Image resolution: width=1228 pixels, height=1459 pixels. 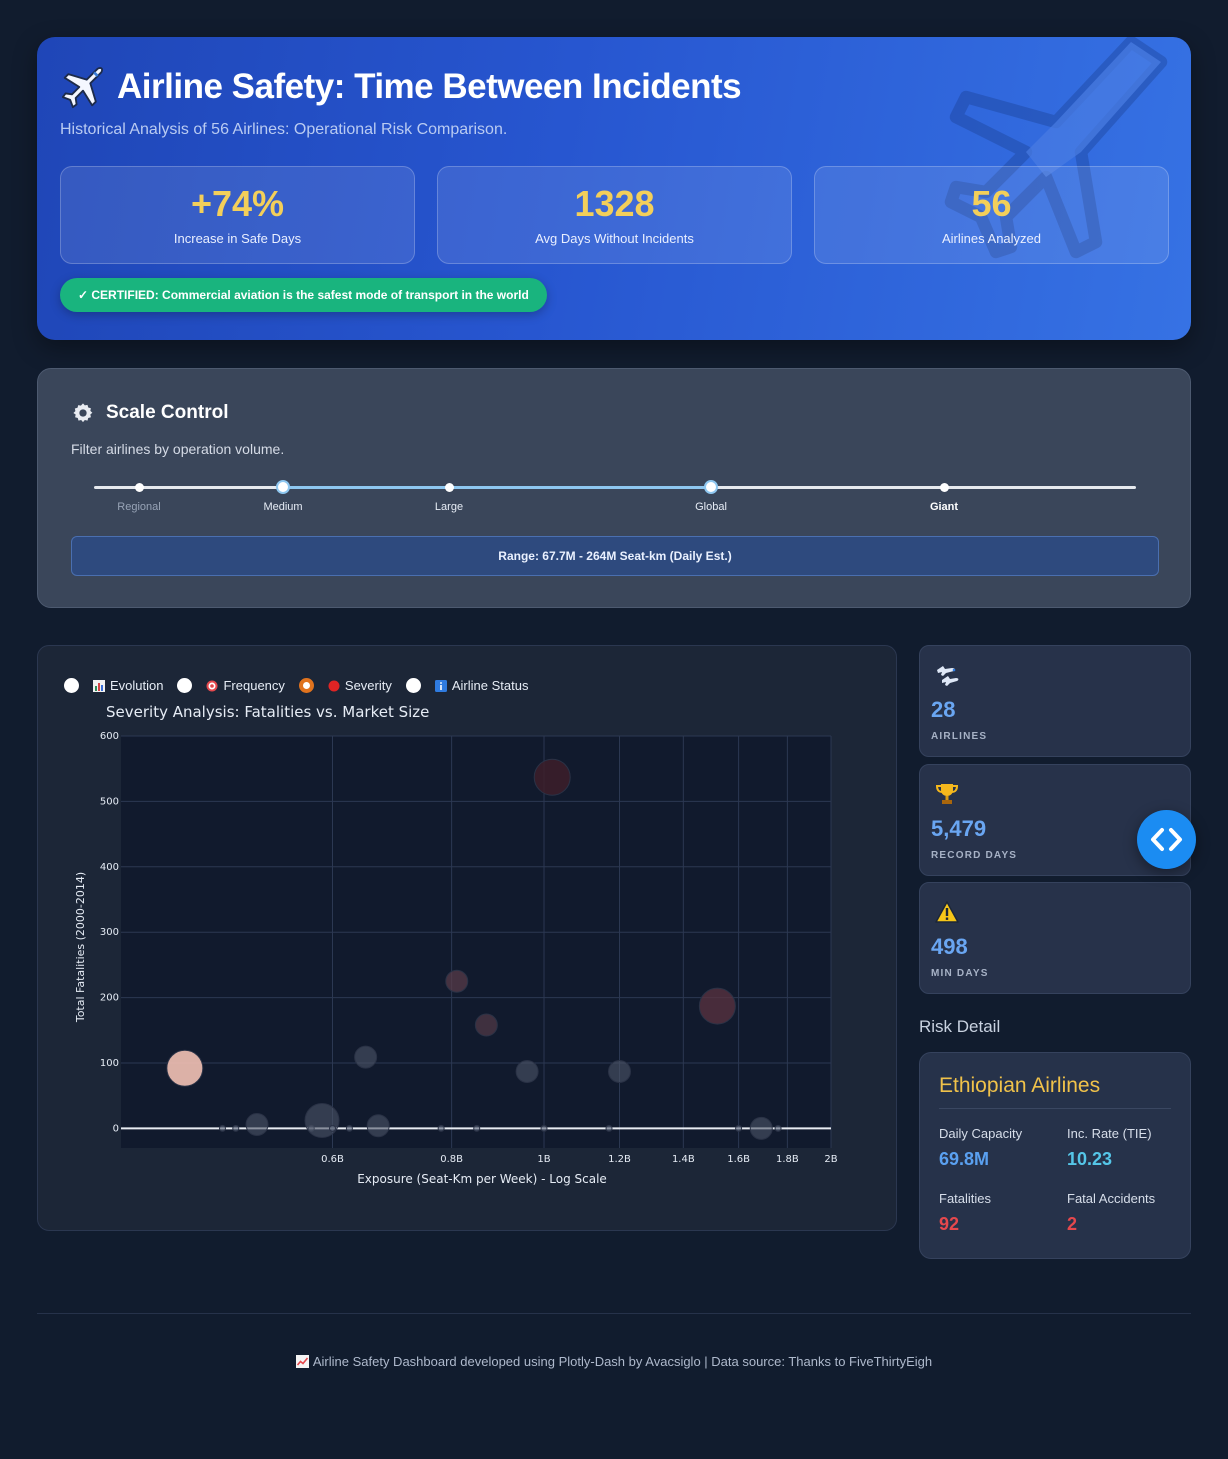 What do you see at coordinates (113, 685) in the screenshot?
I see `tab-evolution: Evolution` at bounding box center [113, 685].